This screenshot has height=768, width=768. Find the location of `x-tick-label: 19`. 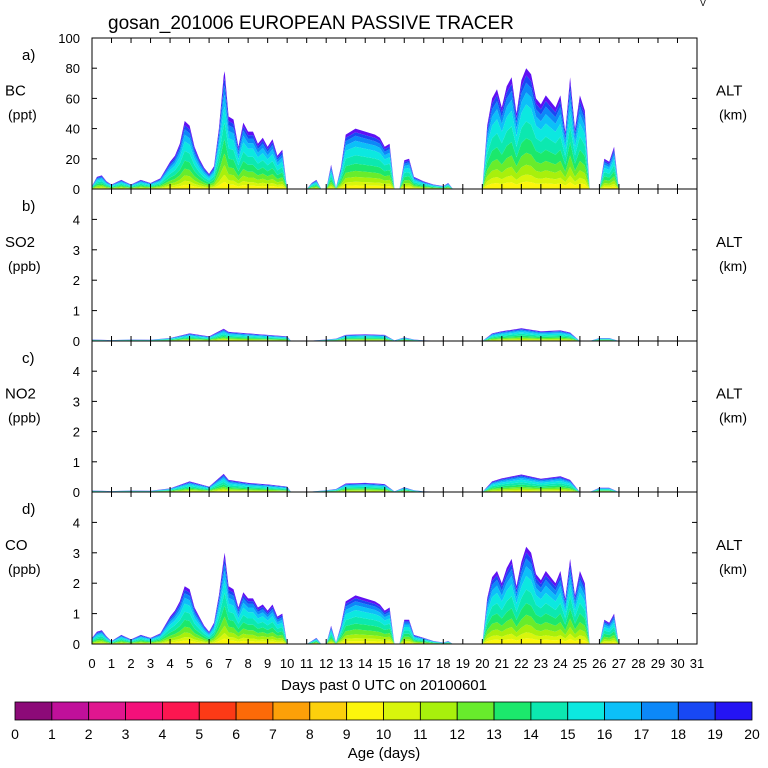

x-tick-label: 19 is located at coordinates (463, 663).